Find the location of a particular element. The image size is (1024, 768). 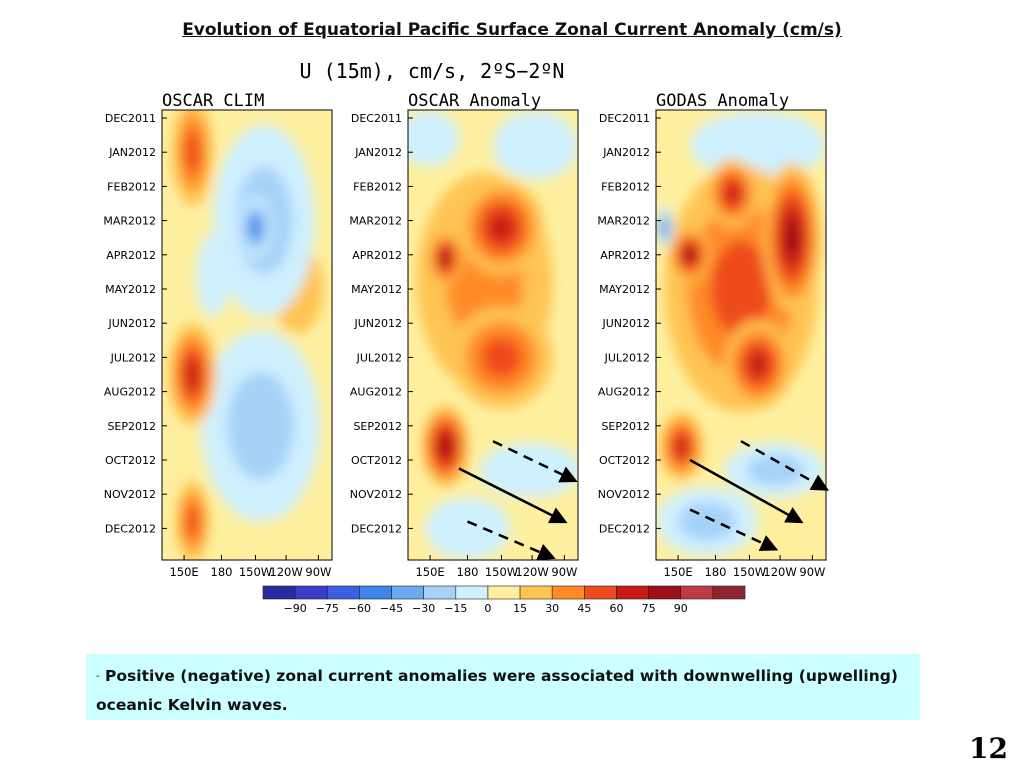

colorbar-label: 90 is located at coordinates (681, 608).